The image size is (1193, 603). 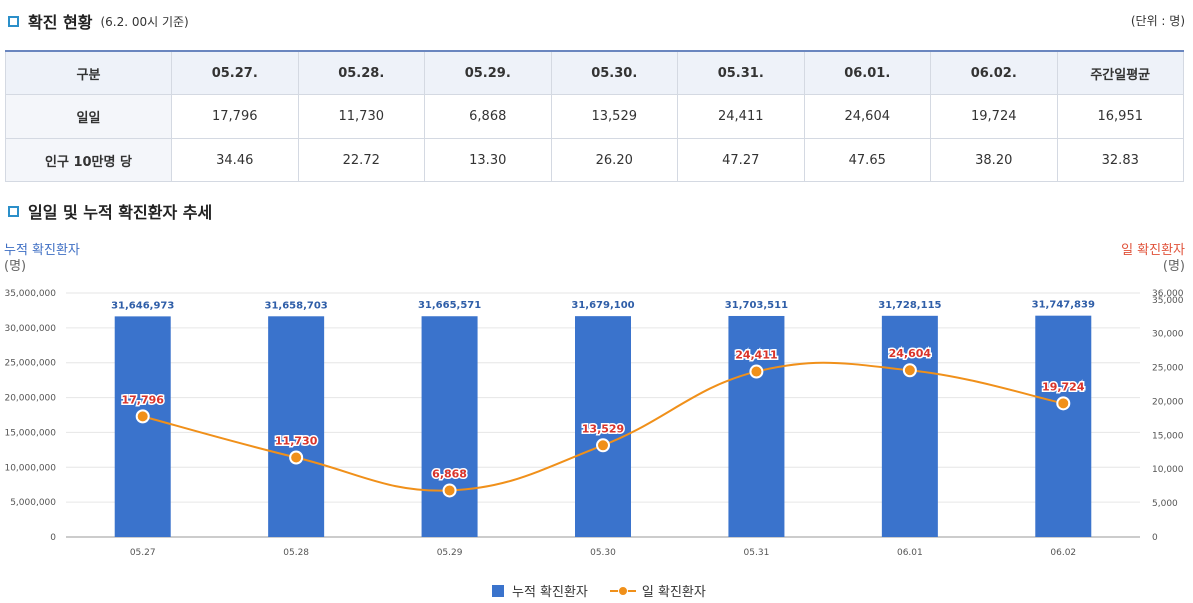 What do you see at coordinates (30, 364) in the screenshot?
I see `left-tick-label: 25,000,000` at bounding box center [30, 364].